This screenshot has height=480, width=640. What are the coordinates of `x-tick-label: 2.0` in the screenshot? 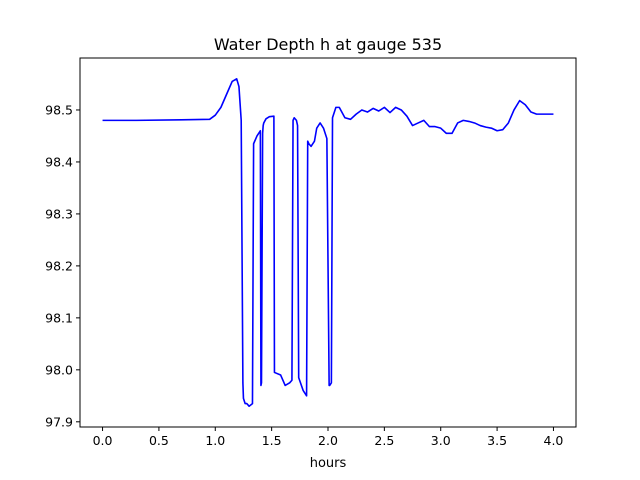 It's located at (328, 440).